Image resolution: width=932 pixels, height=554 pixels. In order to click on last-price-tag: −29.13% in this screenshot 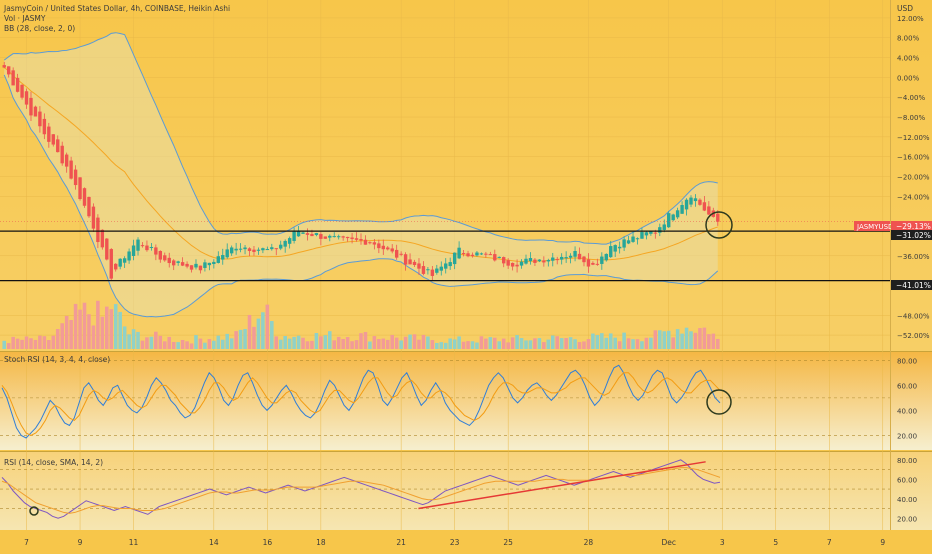, I will do `click(911, 226)`.